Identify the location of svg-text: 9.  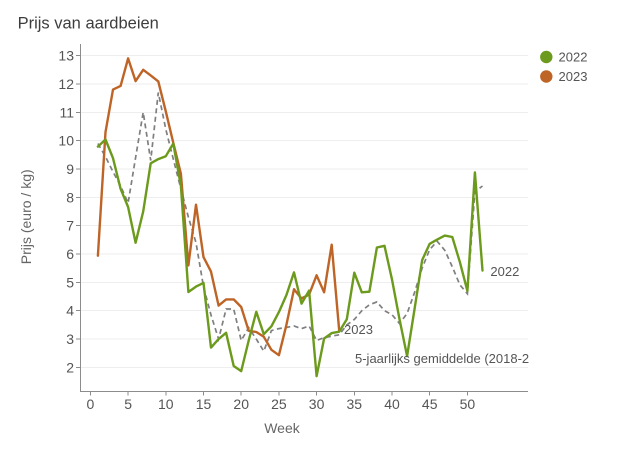
(70, 169).